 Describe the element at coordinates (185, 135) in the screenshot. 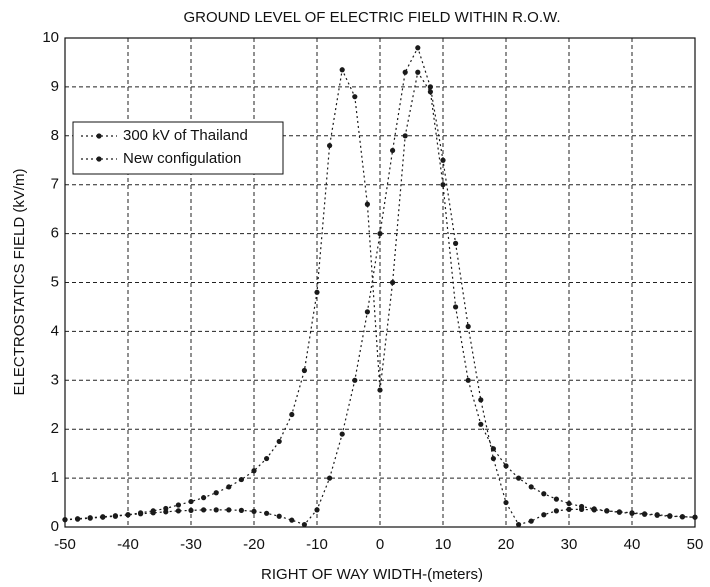

I see `legend-label: 300 kV of Thailand` at that location.